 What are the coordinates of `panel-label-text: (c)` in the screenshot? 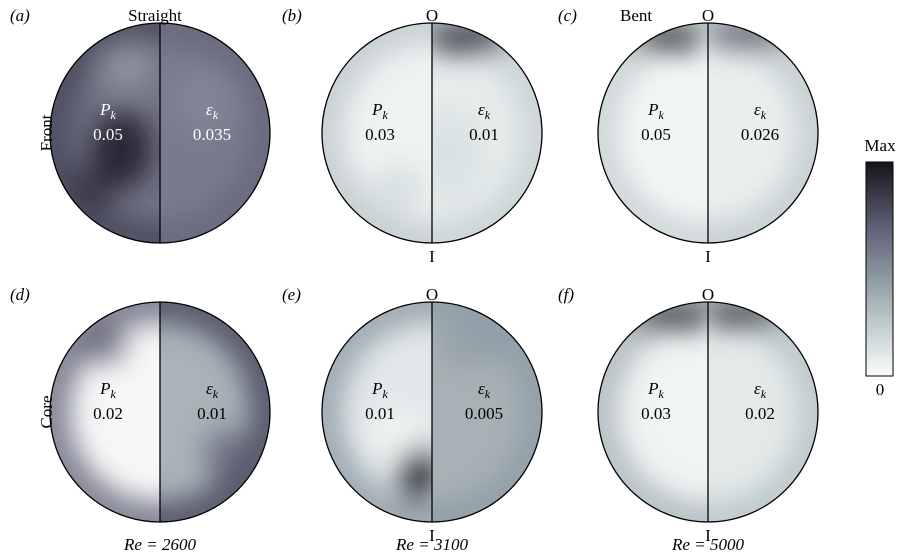 It's located at (567, 15).